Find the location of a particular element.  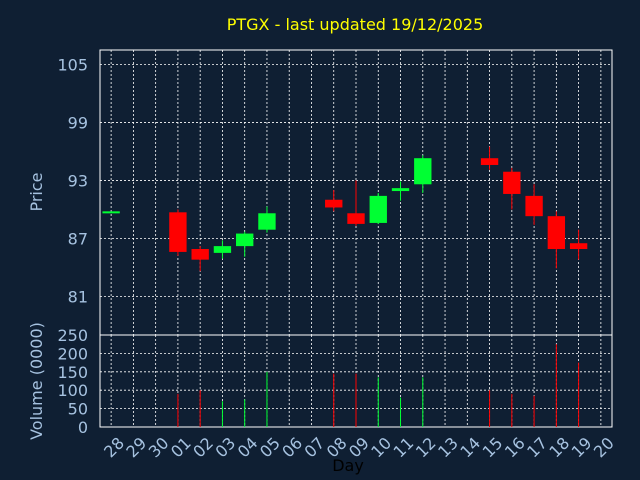

volume-tick-label: 200 is located at coordinates (72, 353).